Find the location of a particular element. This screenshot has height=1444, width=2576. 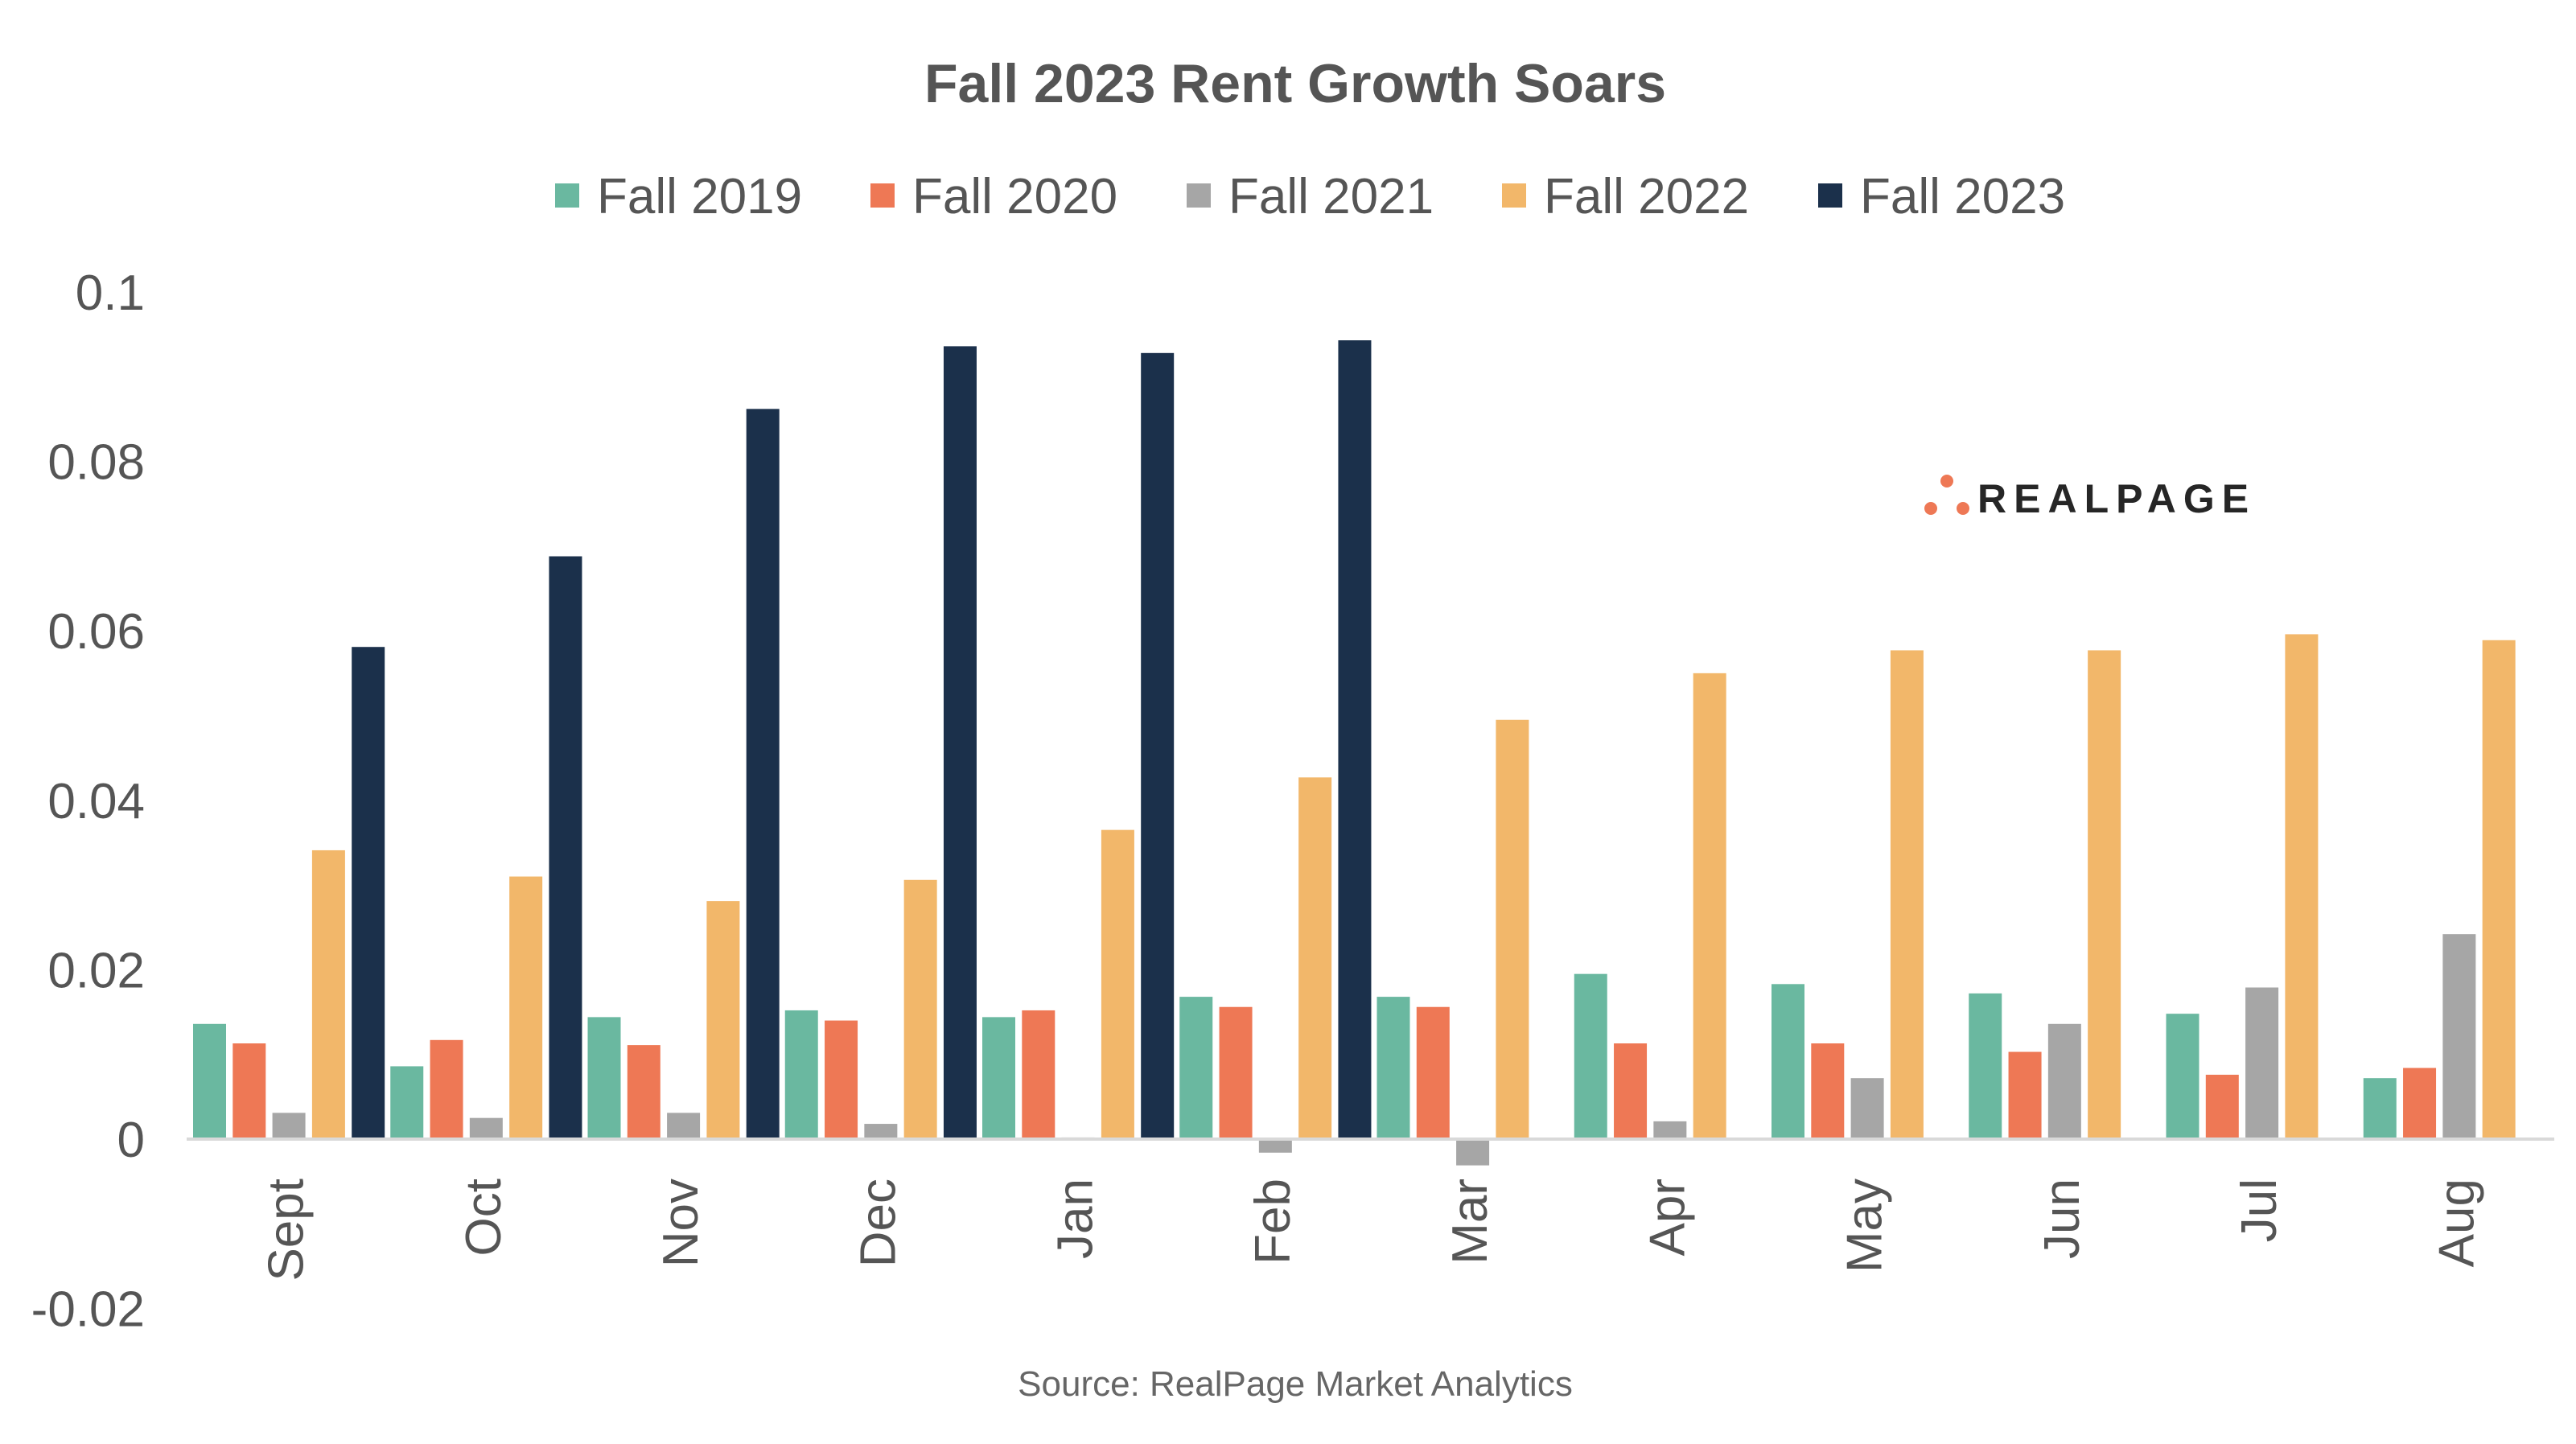

bar-fall-2022-may is located at coordinates (1907, 895).